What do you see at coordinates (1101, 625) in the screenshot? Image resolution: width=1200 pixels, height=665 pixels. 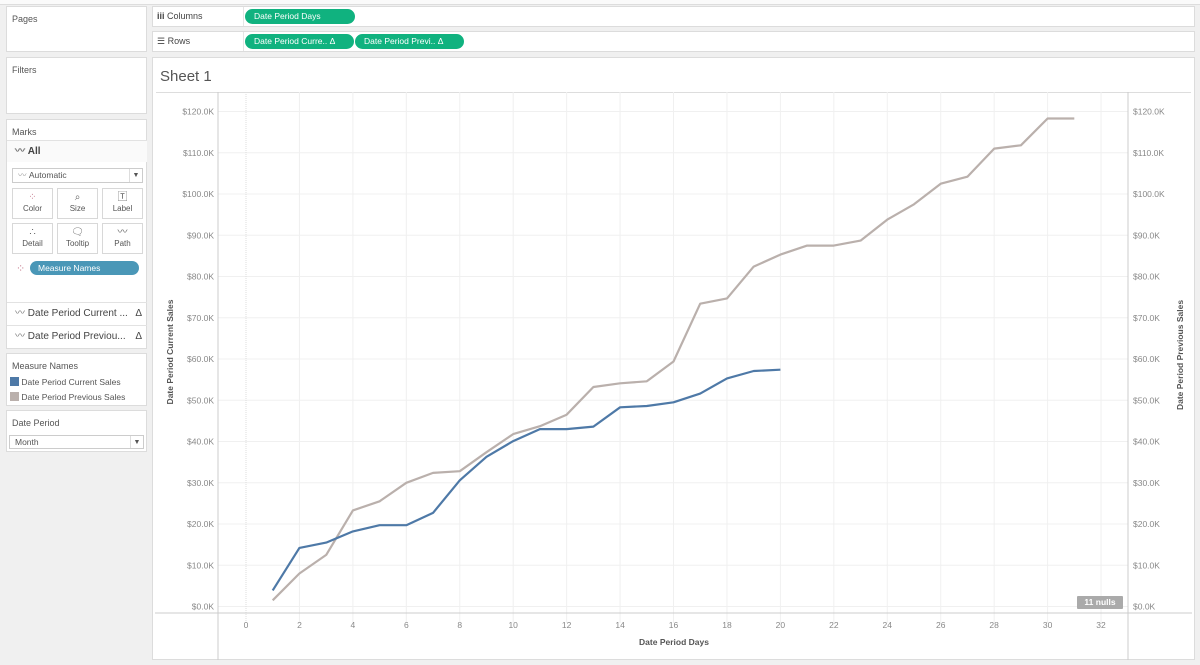 I see `x-tick-label: 32` at bounding box center [1101, 625].